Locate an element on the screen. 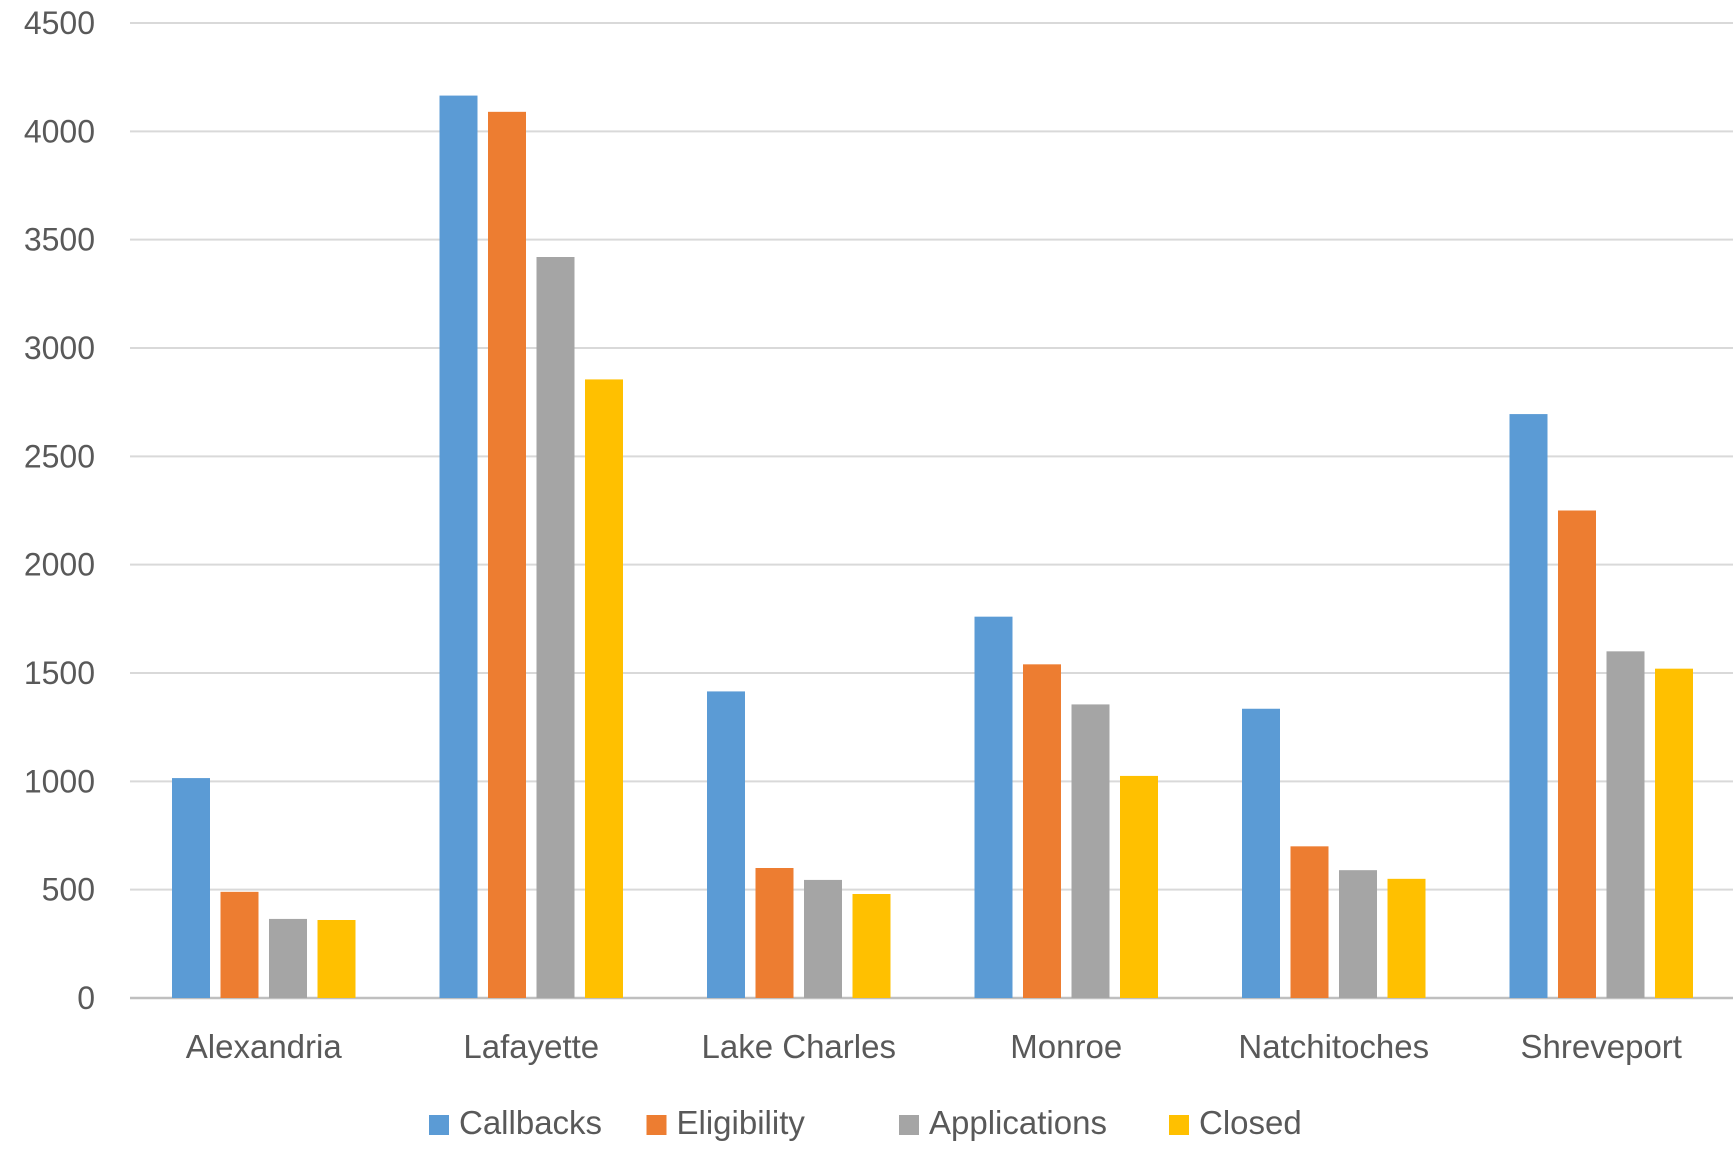  legend: Callbacks Eligibility Applications Closed is located at coordinates (865, 1122).